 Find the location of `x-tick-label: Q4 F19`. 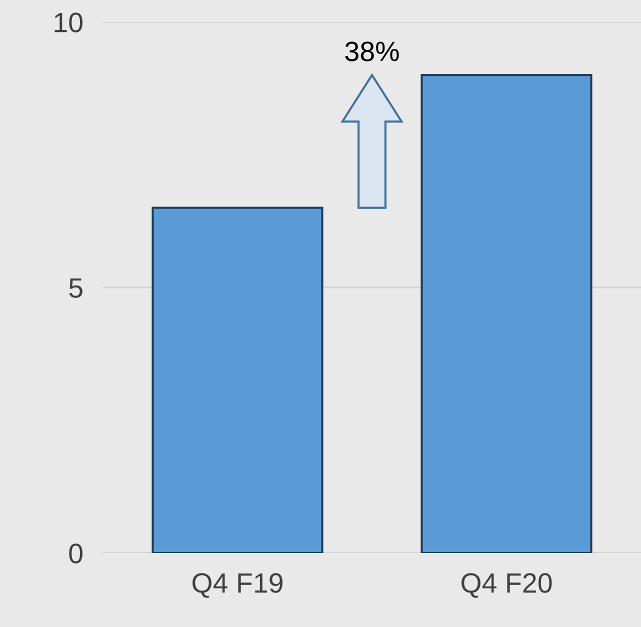

x-tick-label: Q4 F19 is located at coordinates (237, 585).